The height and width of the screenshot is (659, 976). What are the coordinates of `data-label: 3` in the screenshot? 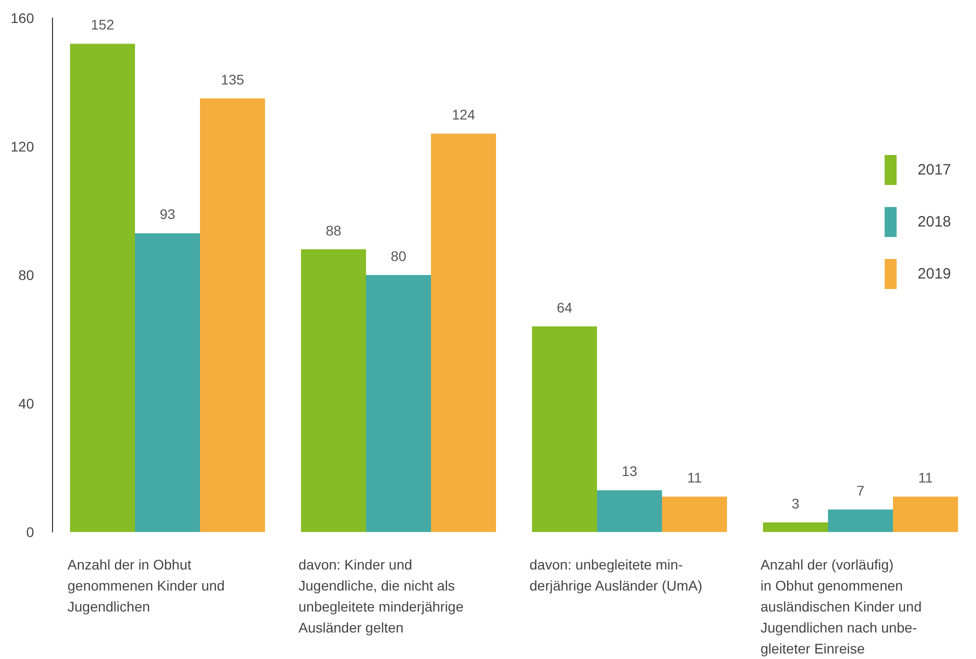 It's located at (796, 503).